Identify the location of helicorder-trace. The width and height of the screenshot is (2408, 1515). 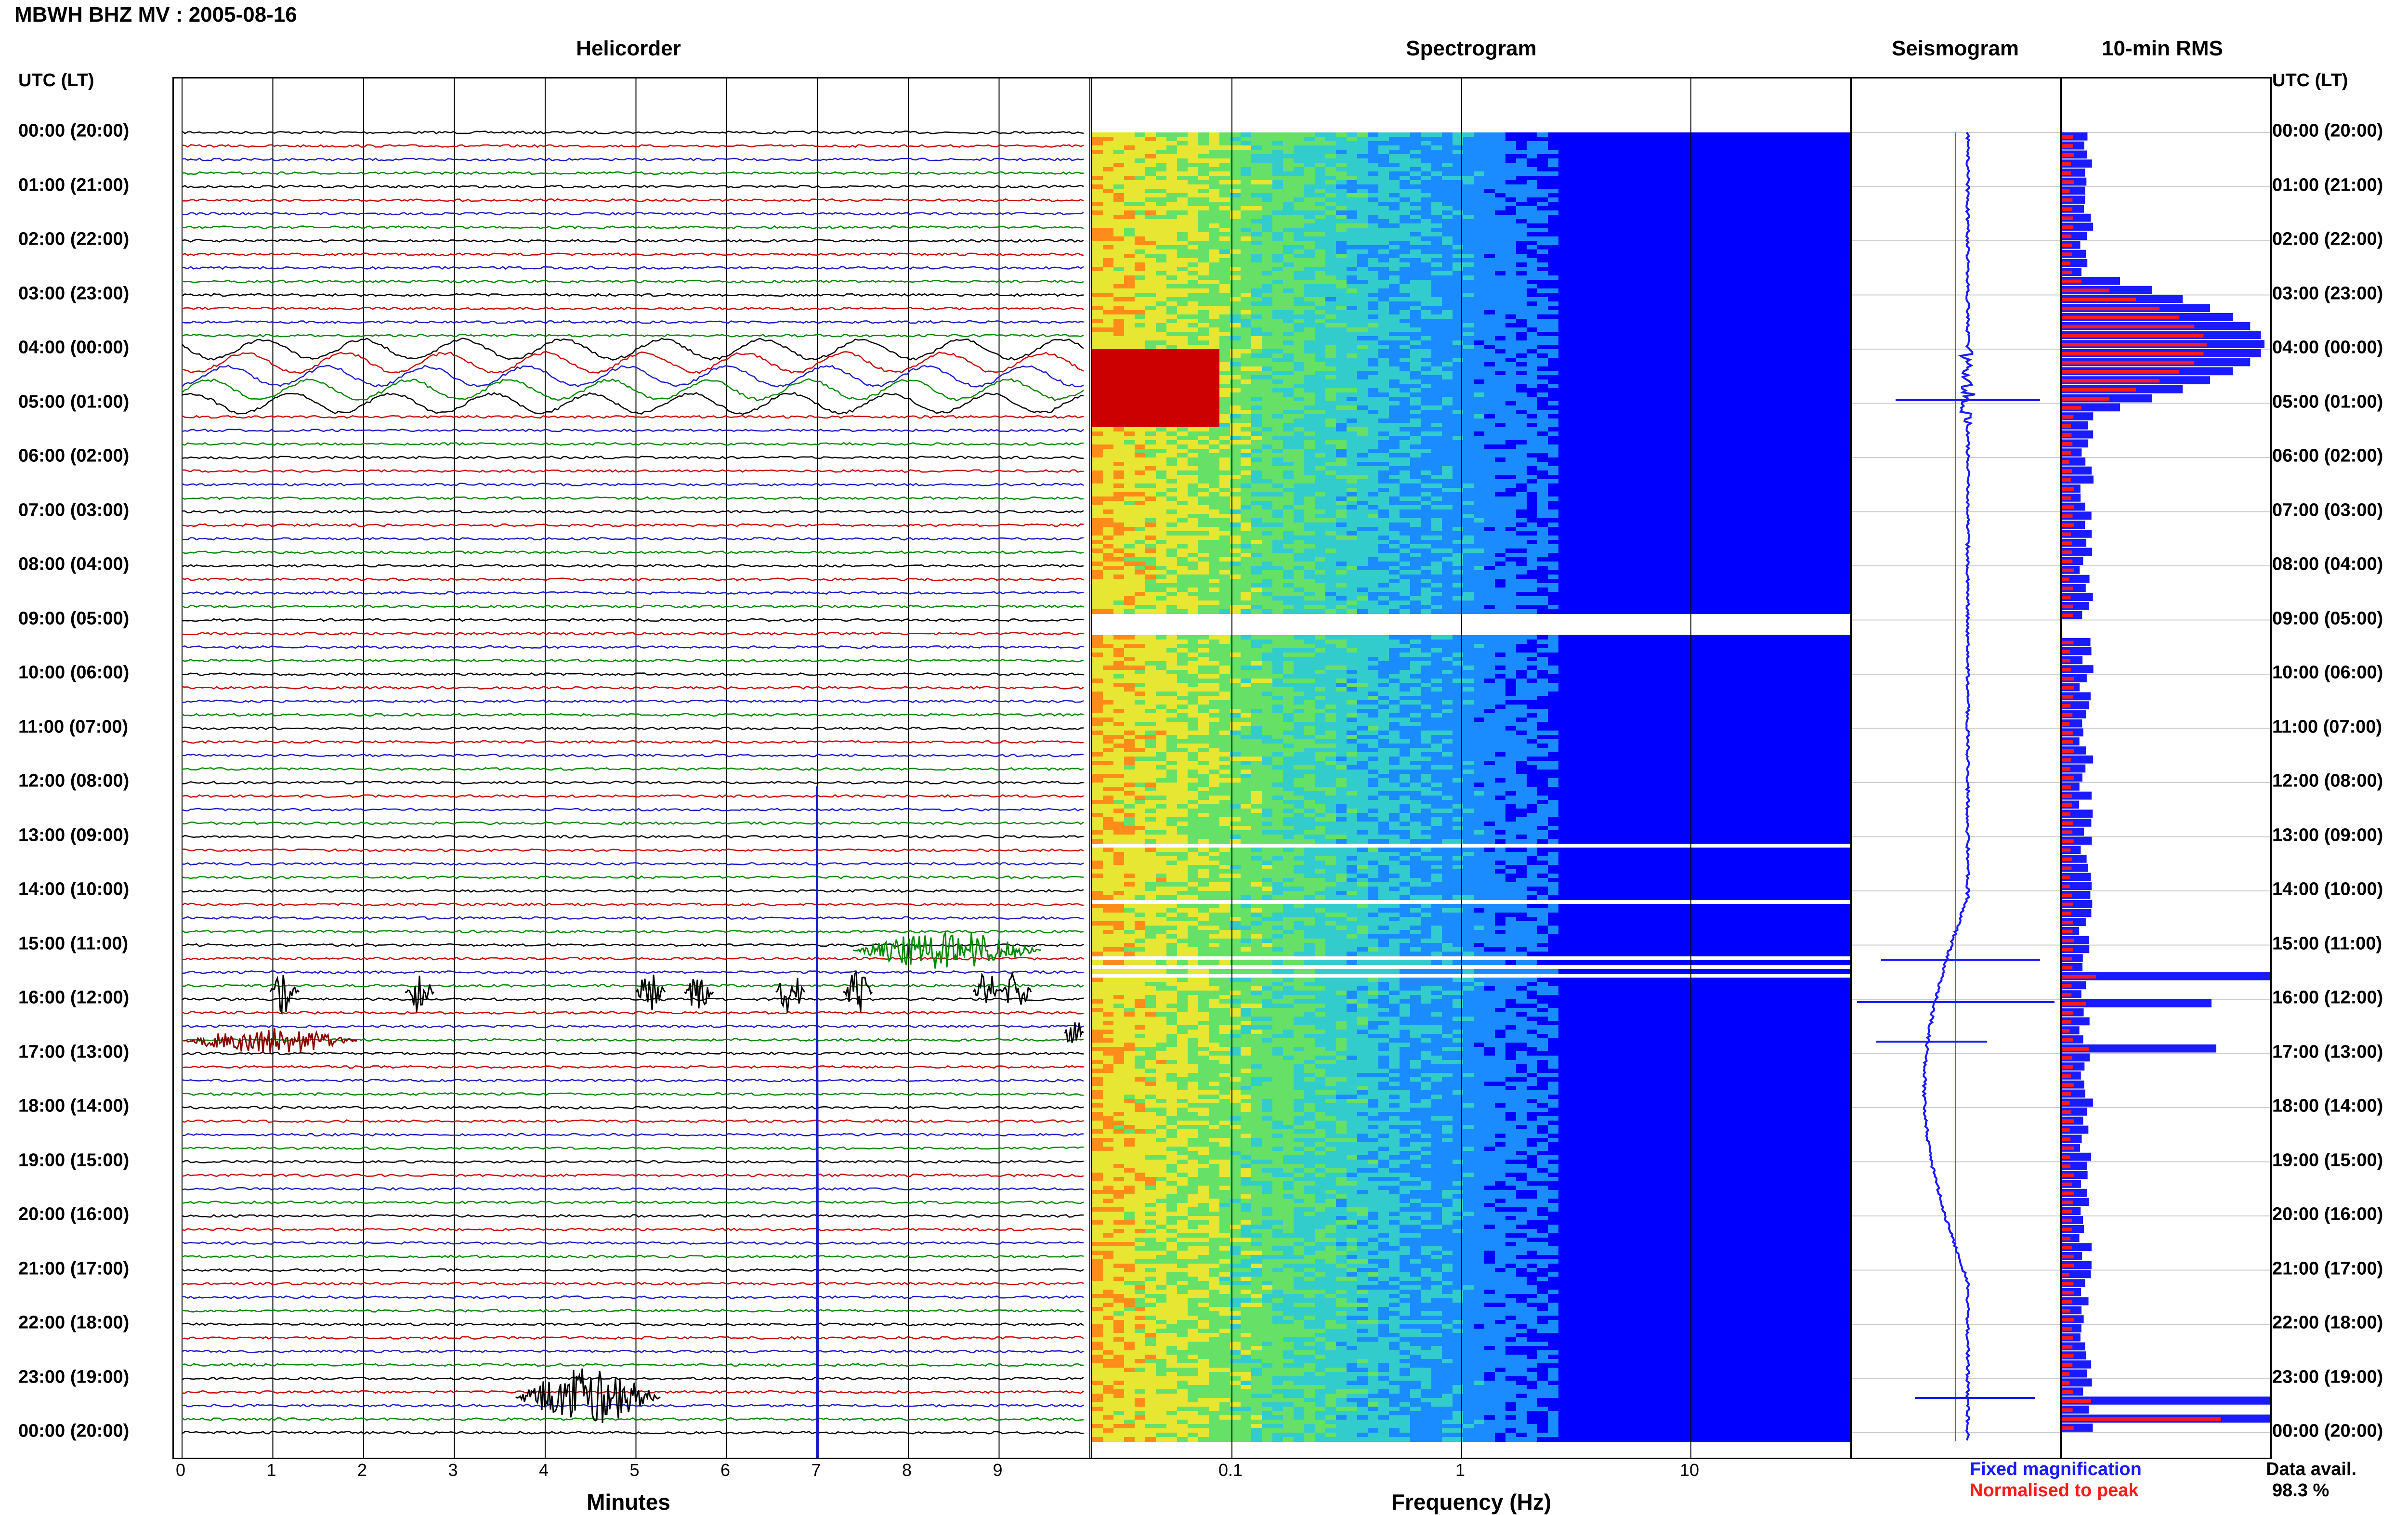
(633, 1352).